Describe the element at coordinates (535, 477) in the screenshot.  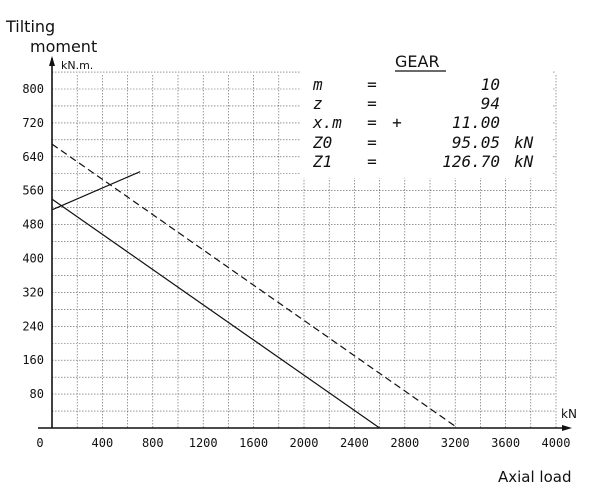
I see `xlabel: Axial load` at that location.